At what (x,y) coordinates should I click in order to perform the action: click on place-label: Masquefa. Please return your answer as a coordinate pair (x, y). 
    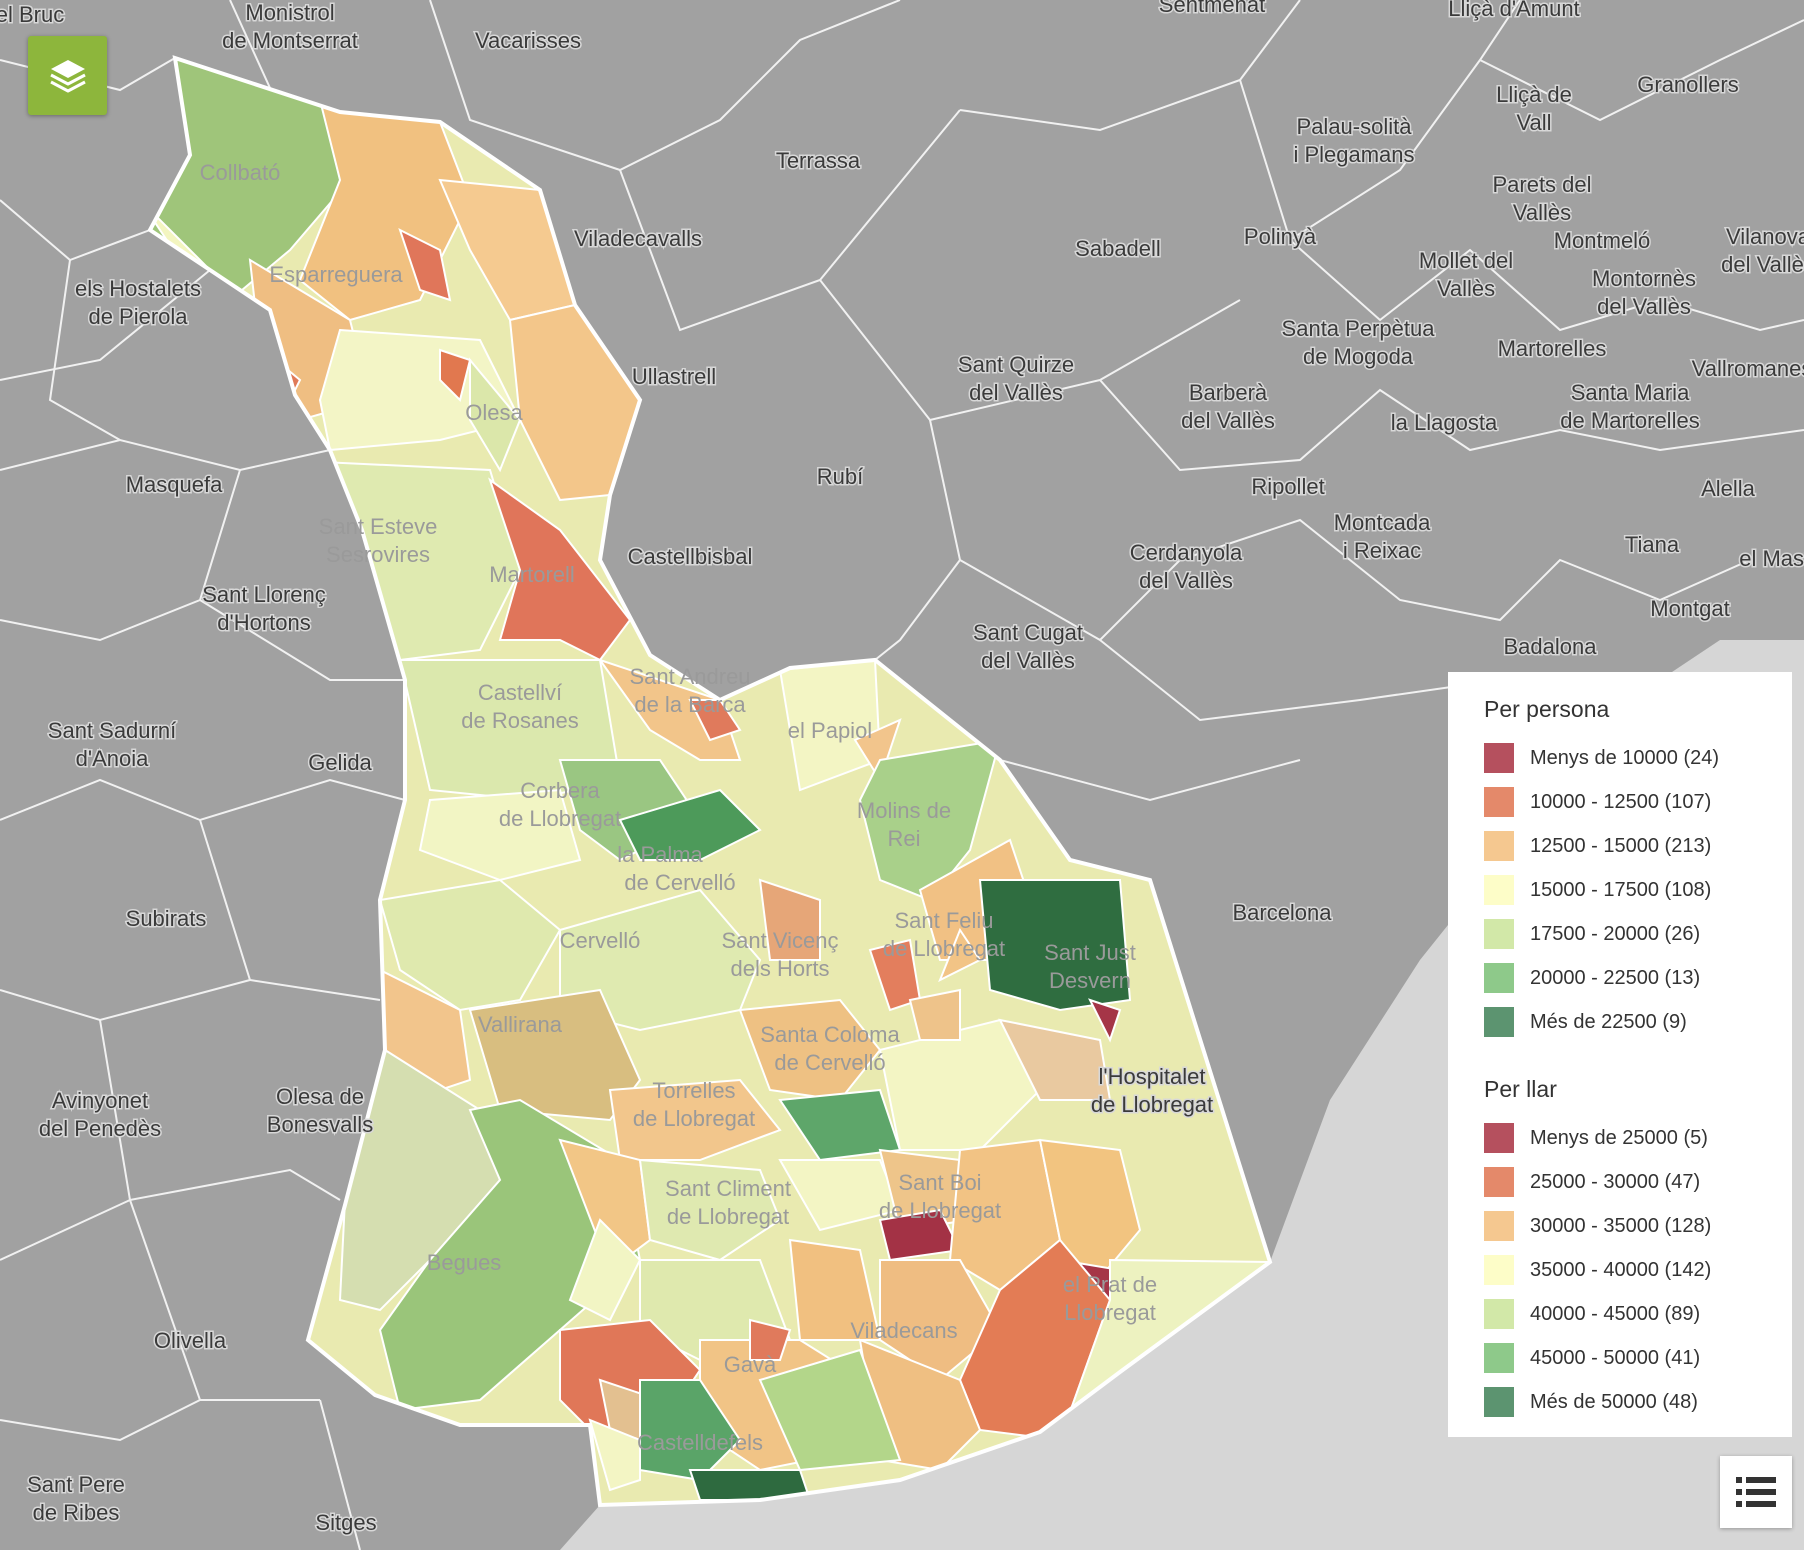
    Looking at the image, I should click on (174, 484).